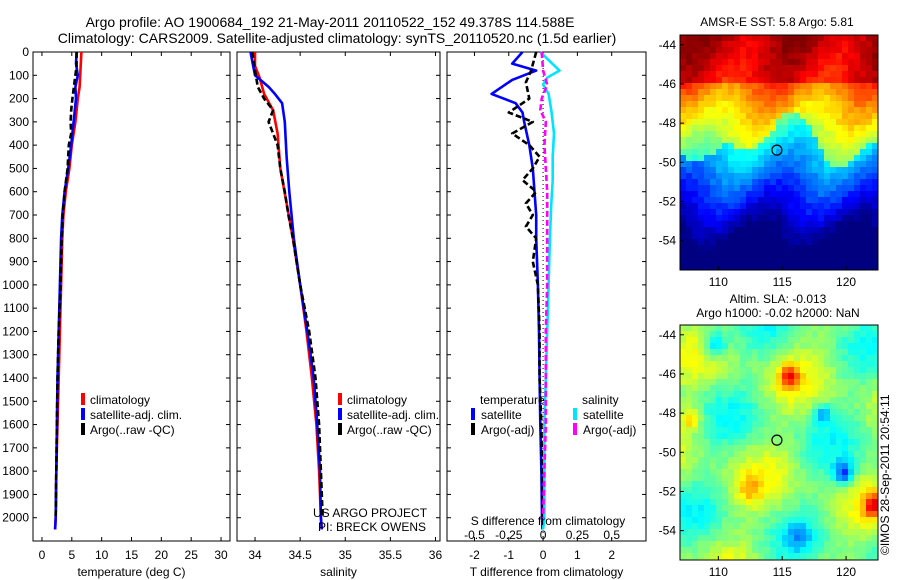  I want to click on legend-label-argo: Argo(..raw -QC), so click(132, 430).